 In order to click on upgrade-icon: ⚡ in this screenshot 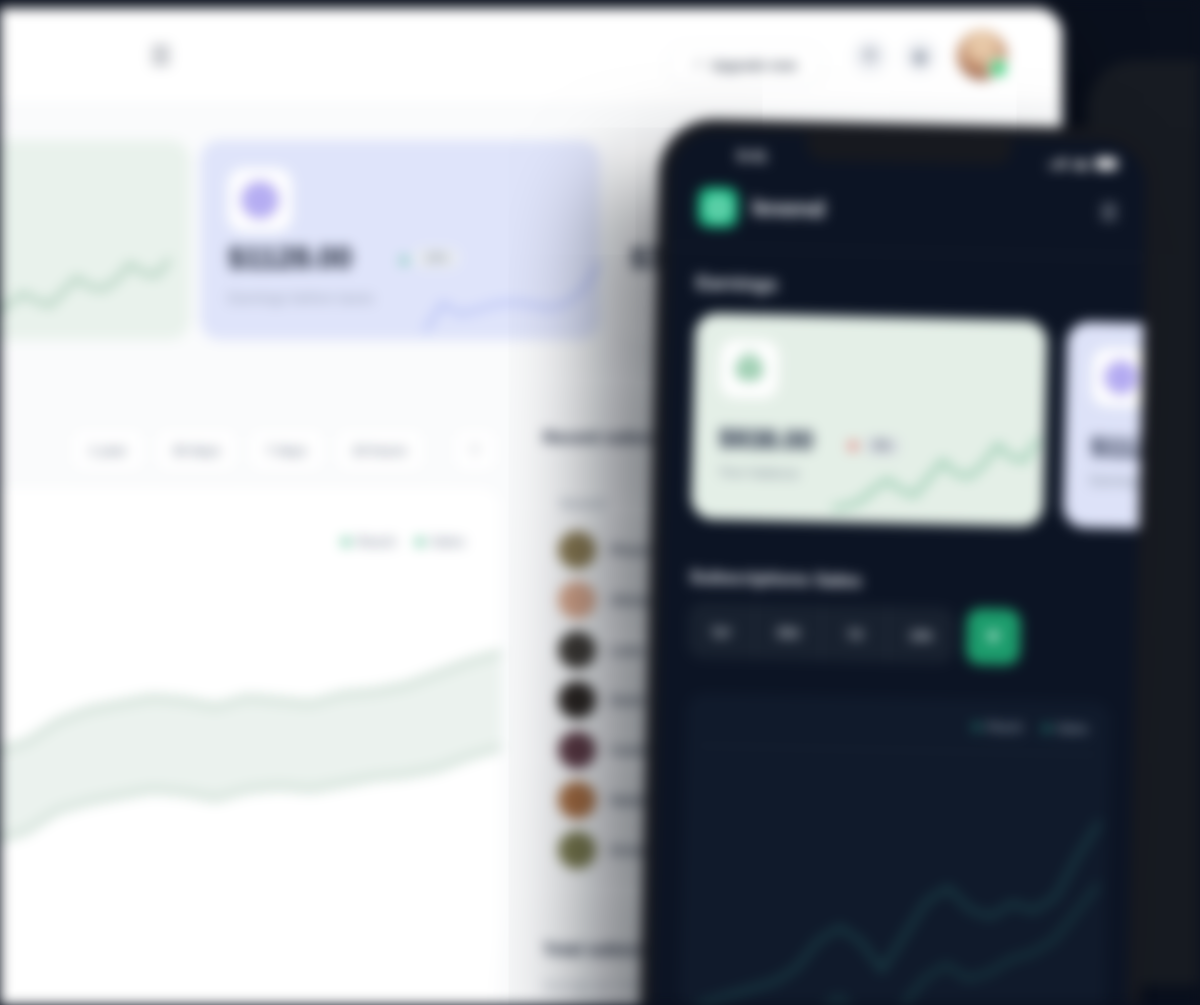, I will do `click(698, 65)`.